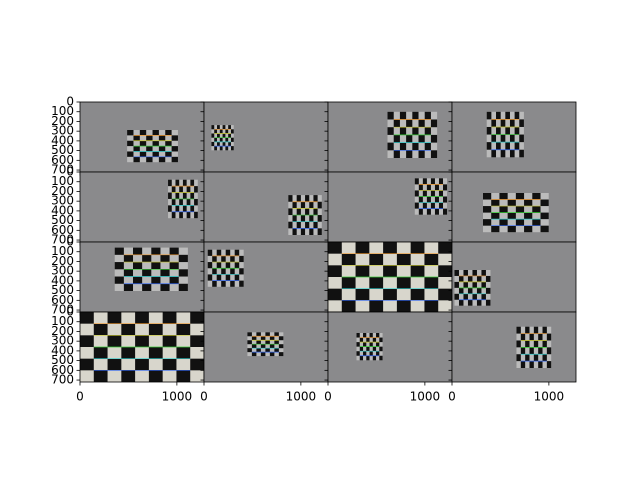 The height and width of the screenshot is (480, 640). What do you see at coordinates (62, 201) in the screenshot?
I see `y-tick-label: 300` at bounding box center [62, 201].